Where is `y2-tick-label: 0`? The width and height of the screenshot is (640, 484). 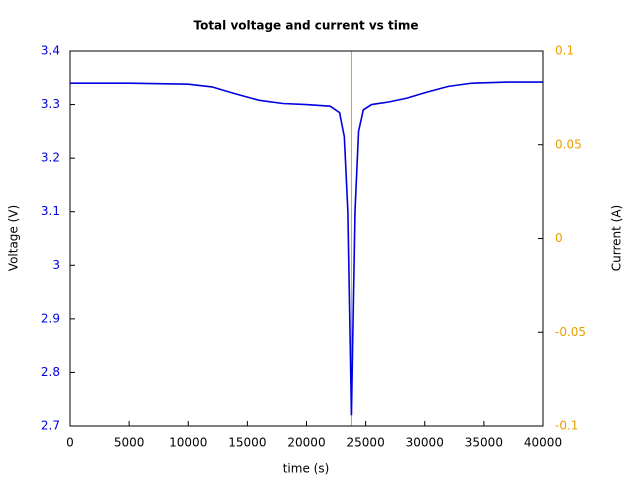
y2-tick-label: 0 is located at coordinates (559, 238).